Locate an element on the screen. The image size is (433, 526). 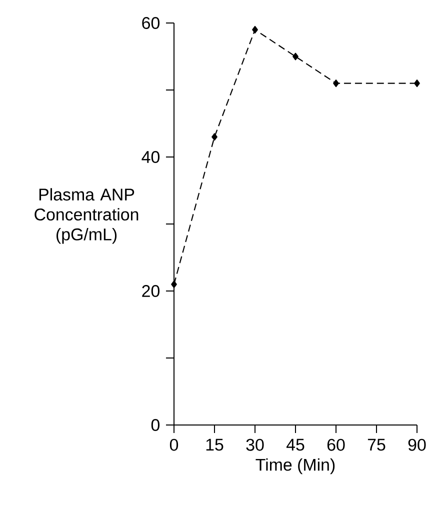
x-tick-label: 90 is located at coordinates (417, 444).